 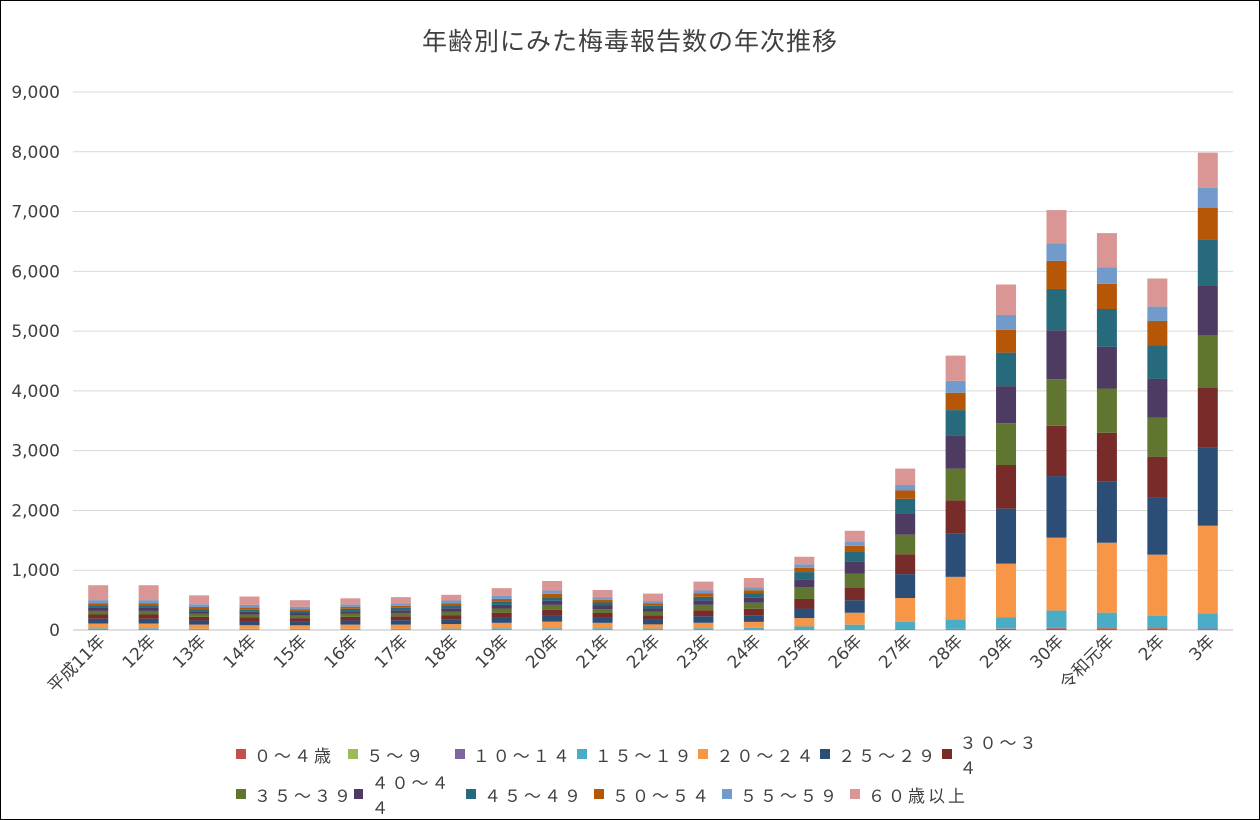 I want to click on y-tick-label: 2,000, so click(x=35, y=511).